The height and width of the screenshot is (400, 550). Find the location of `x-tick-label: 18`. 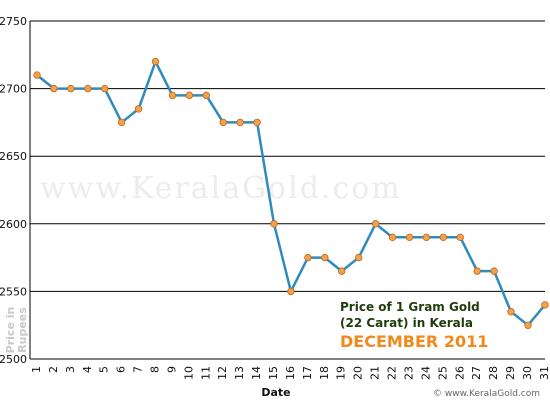

x-tick-label: 18 is located at coordinates (324, 373).